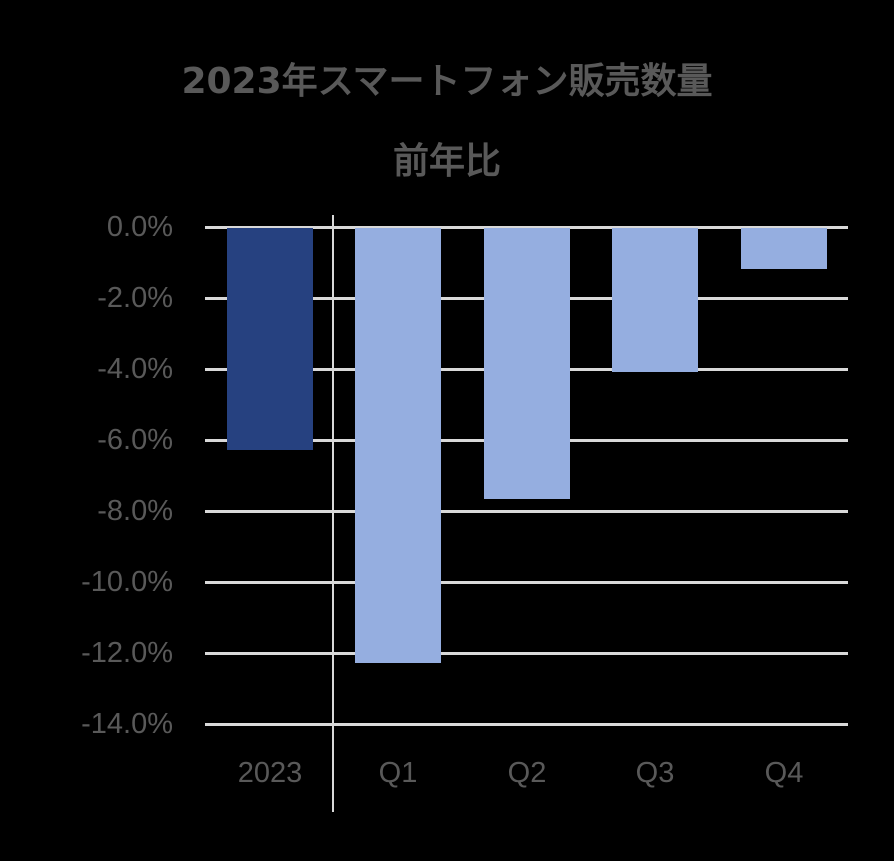  I want to click on y-axis-tick-label: -12.0%, so click(127, 653).